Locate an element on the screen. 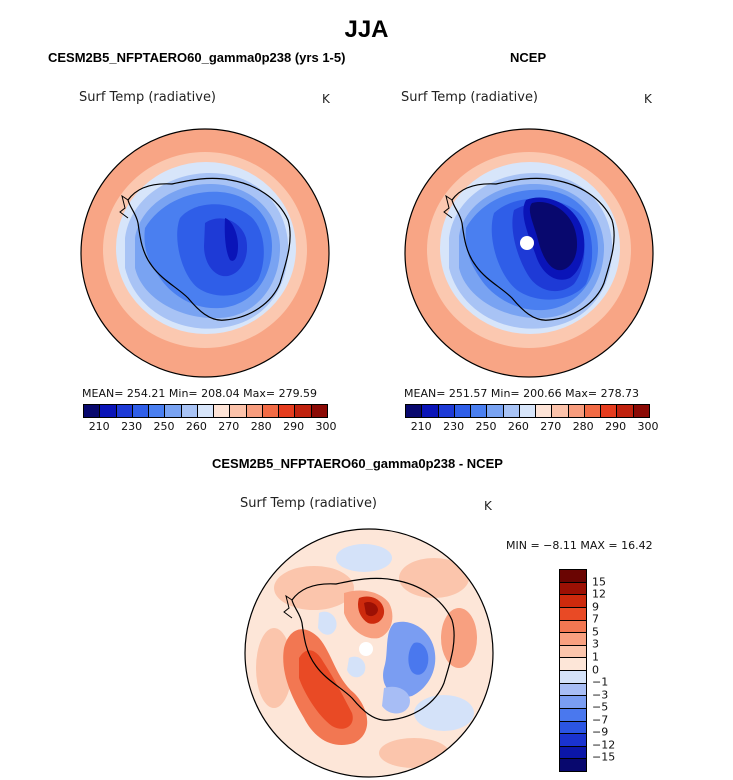 This screenshot has width=733, height=780. colorbar-tick-label: −3 is located at coordinates (600, 695).